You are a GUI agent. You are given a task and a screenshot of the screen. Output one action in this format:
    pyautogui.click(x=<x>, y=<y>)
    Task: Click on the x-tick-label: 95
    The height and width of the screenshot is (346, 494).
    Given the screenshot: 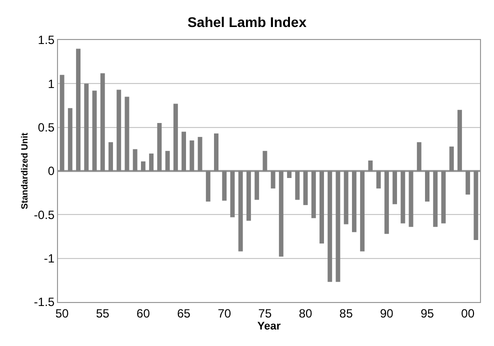 What is the action you would take?
    pyautogui.click(x=427, y=313)
    